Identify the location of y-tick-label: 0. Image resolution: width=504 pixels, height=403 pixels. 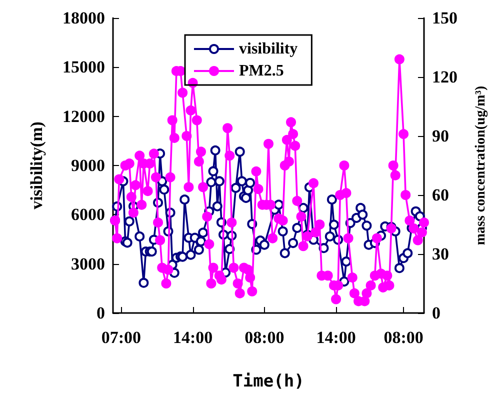
(100, 313).